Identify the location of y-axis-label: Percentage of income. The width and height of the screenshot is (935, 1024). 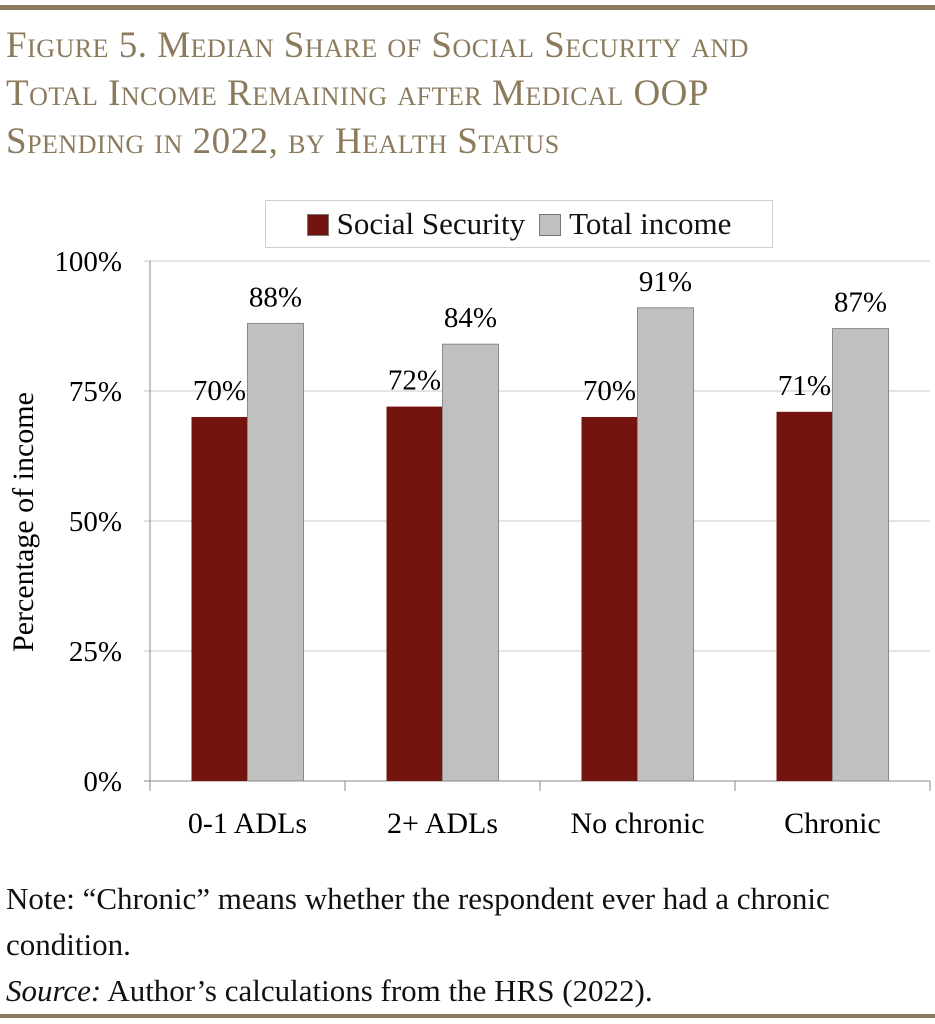
(23, 522).